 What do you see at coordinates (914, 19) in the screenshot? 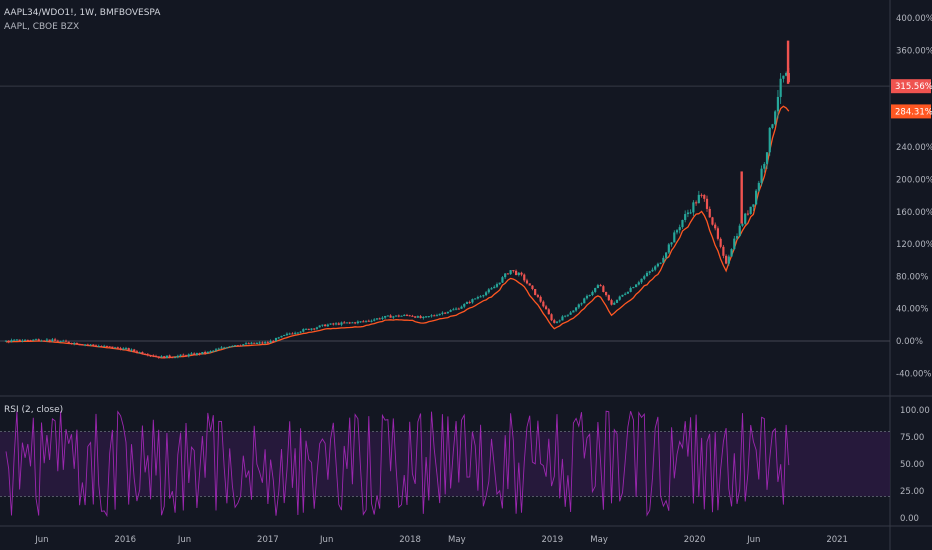
I see `y-tick-label: 400.00%` at bounding box center [914, 19].